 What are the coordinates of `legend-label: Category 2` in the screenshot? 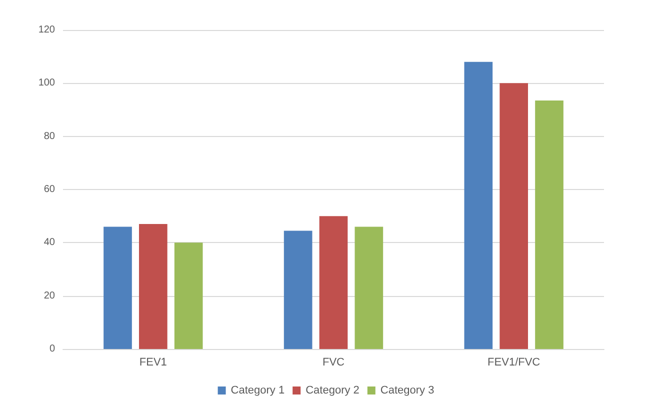 It's located at (333, 390).